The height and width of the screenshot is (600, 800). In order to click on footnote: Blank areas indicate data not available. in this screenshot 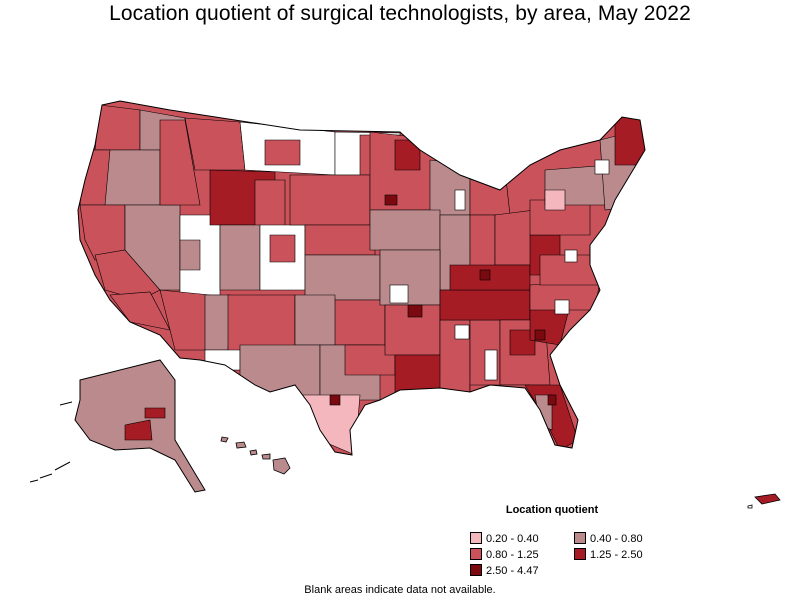, I will do `click(400, 590)`.